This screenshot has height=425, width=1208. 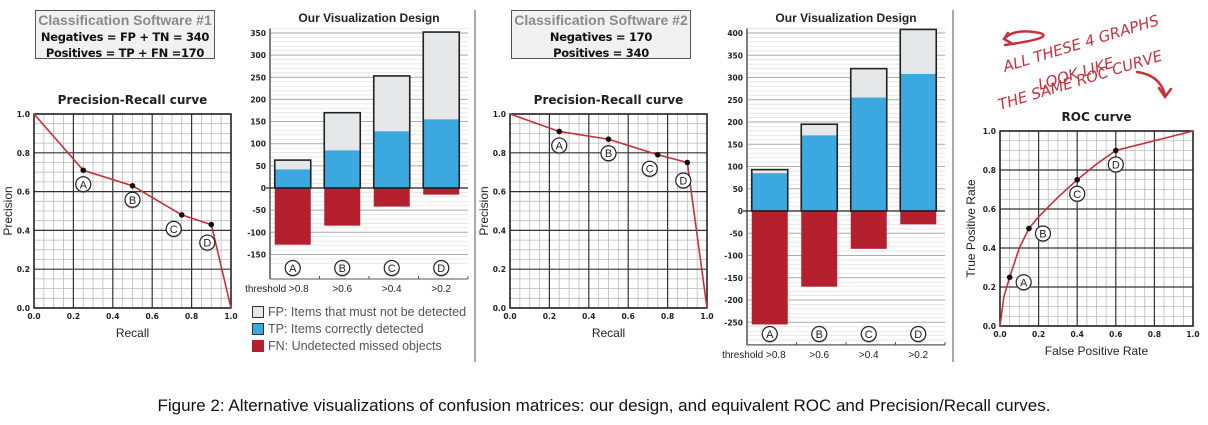 I want to click on x-tick-label: >0.4, so click(x=392, y=289).